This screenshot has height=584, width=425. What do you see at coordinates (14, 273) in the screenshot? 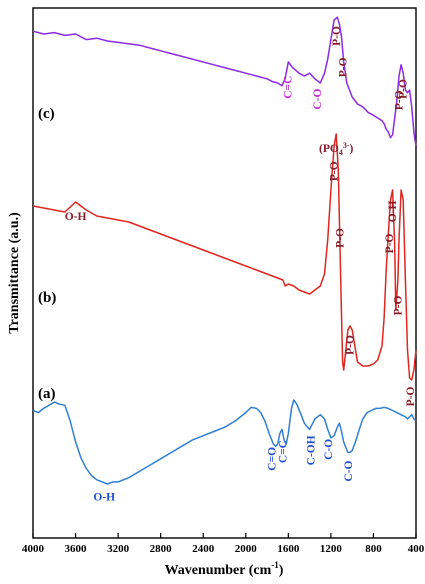
I see `y-axis-title: Transmittance (a.u.)` at bounding box center [14, 273].